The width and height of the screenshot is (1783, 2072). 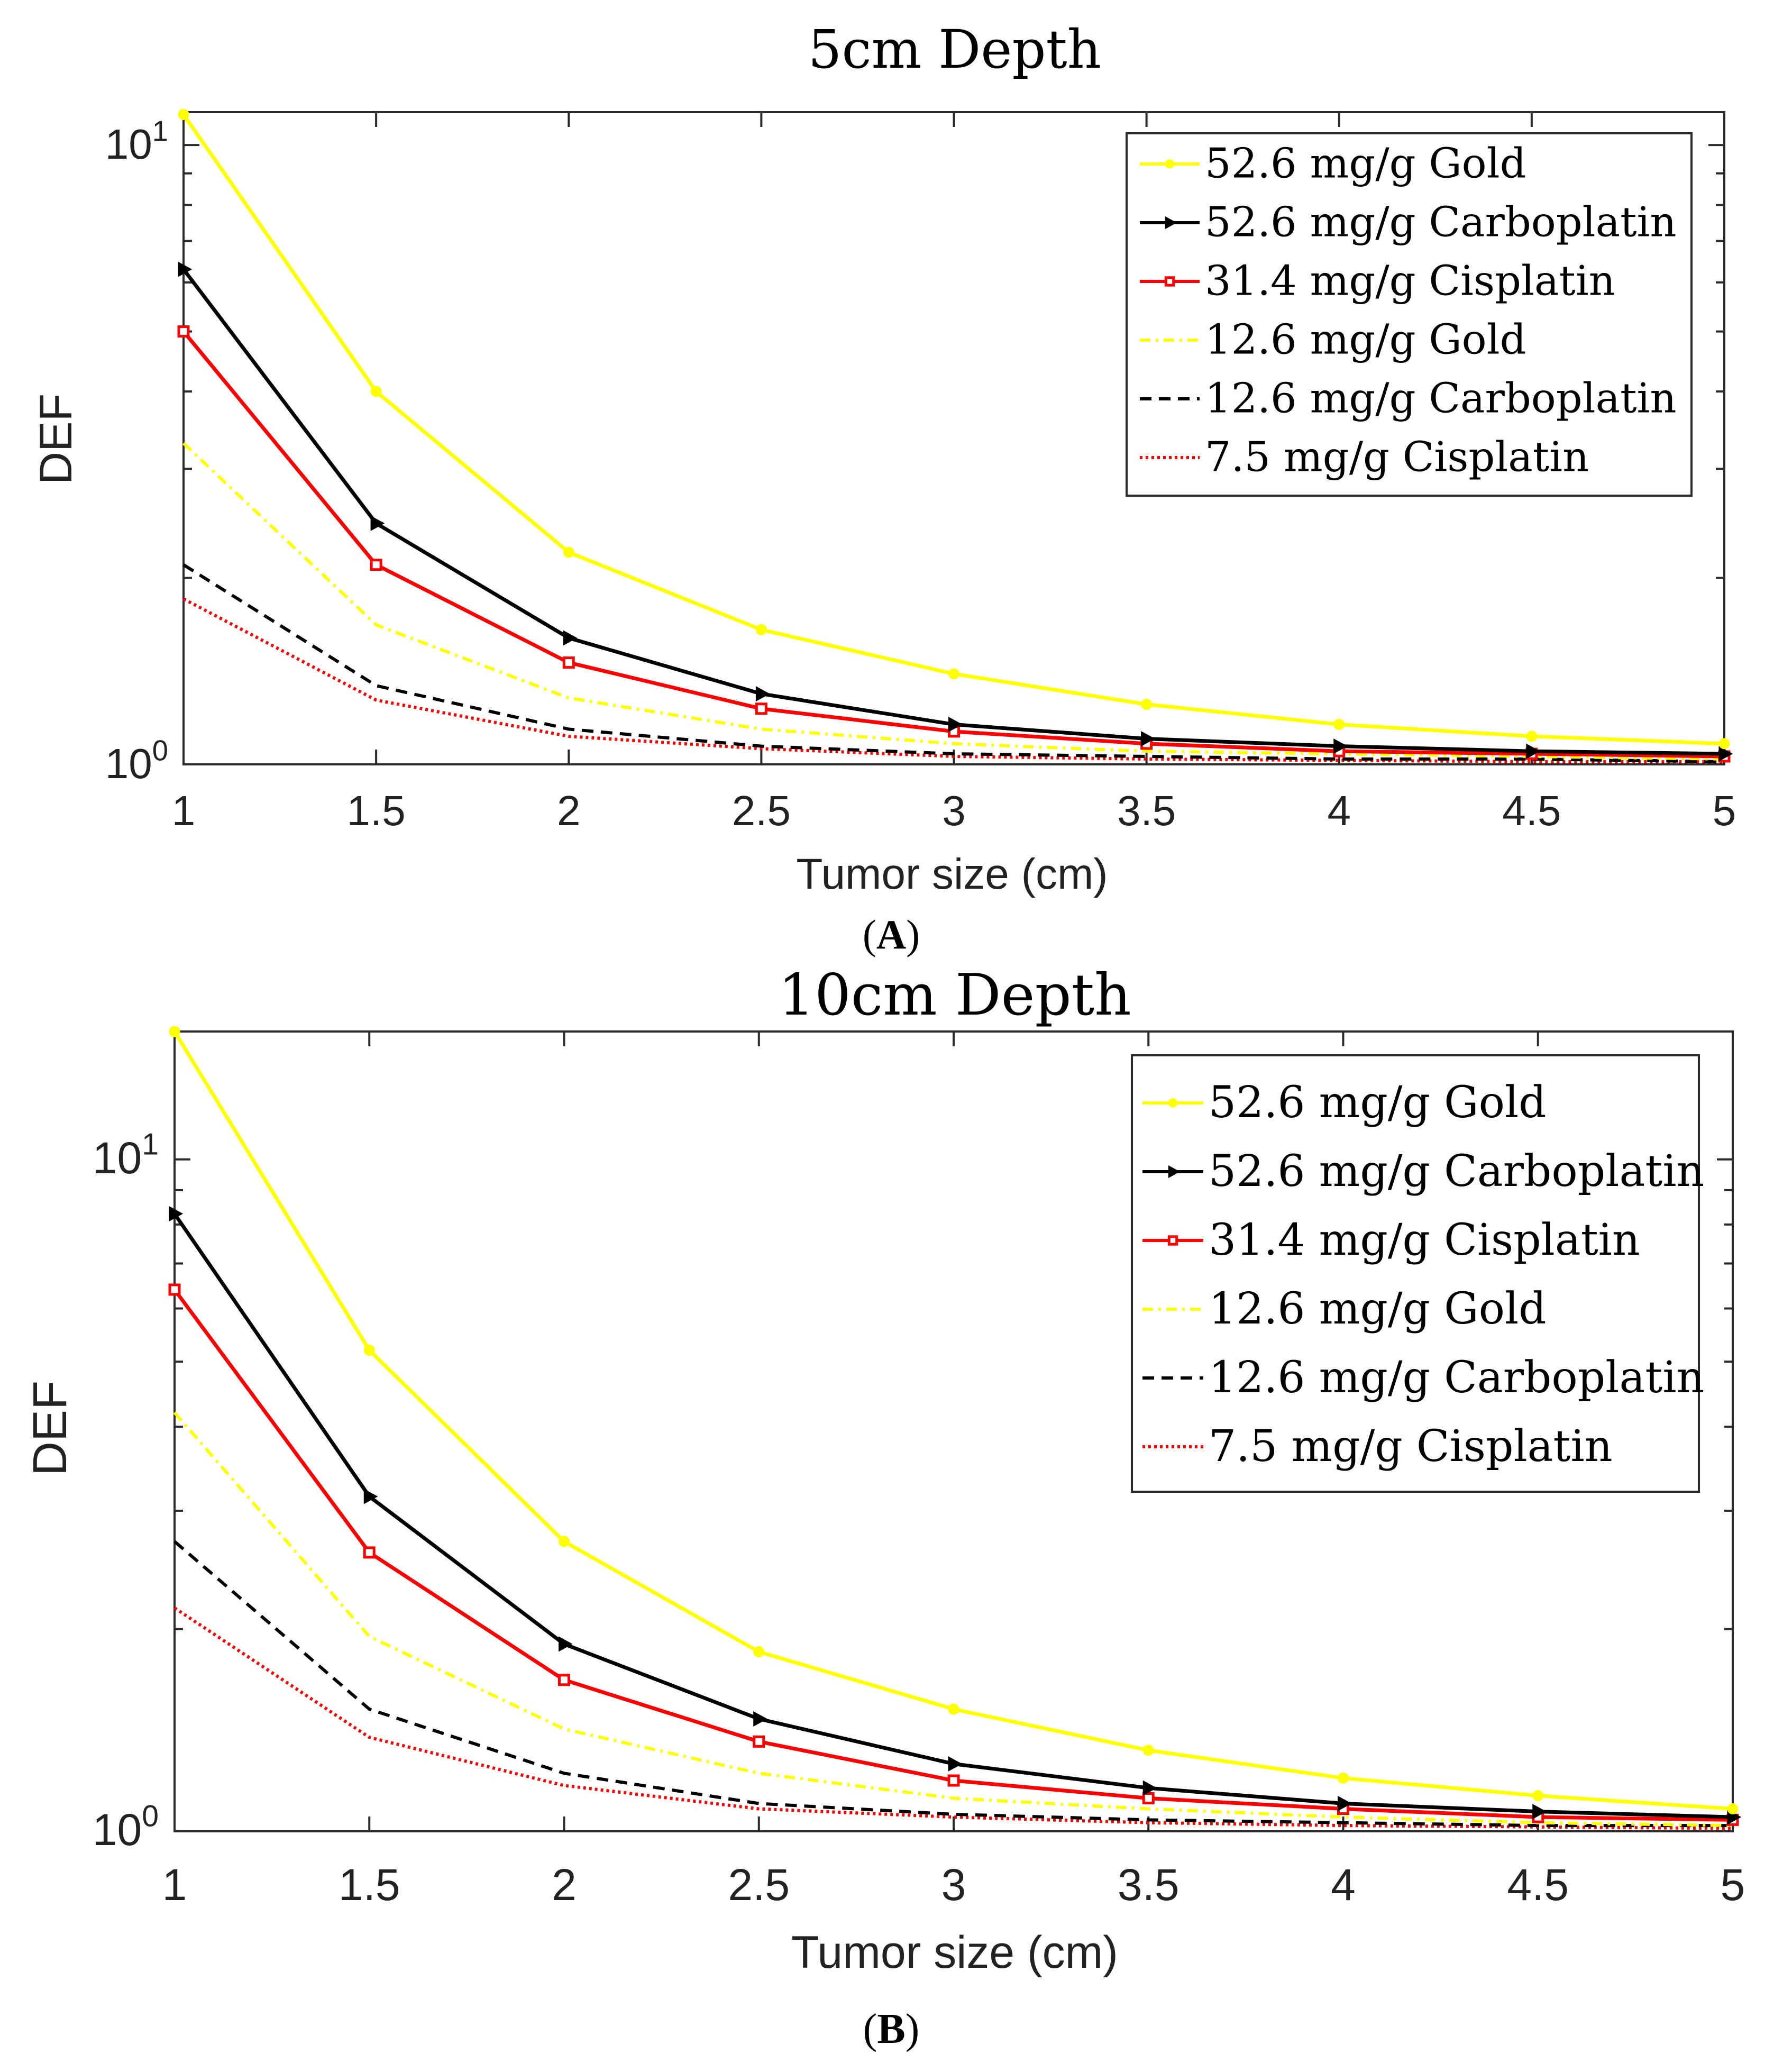 I want to click on x-tick-label: 3, so click(x=953, y=1885).